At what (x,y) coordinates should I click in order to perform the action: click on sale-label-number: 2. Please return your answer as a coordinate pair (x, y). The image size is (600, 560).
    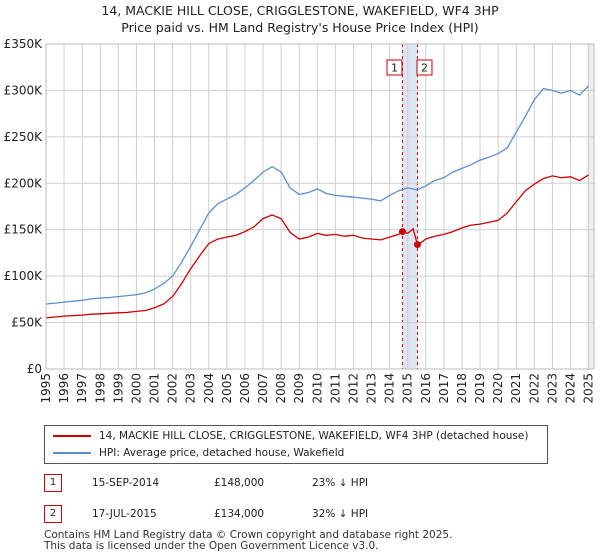
    Looking at the image, I should click on (424, 68).